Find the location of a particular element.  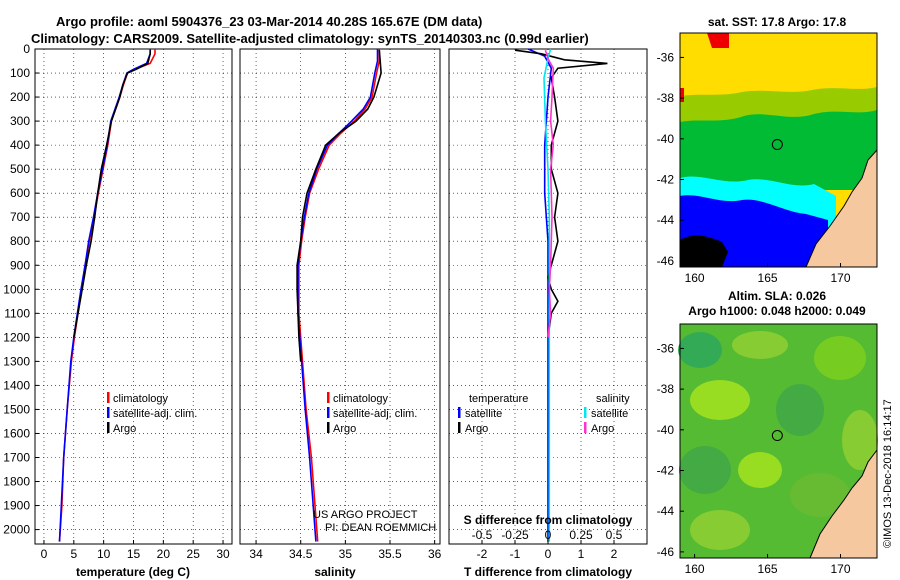

y-tick-label: 800 is located at coordinates (20, 241).